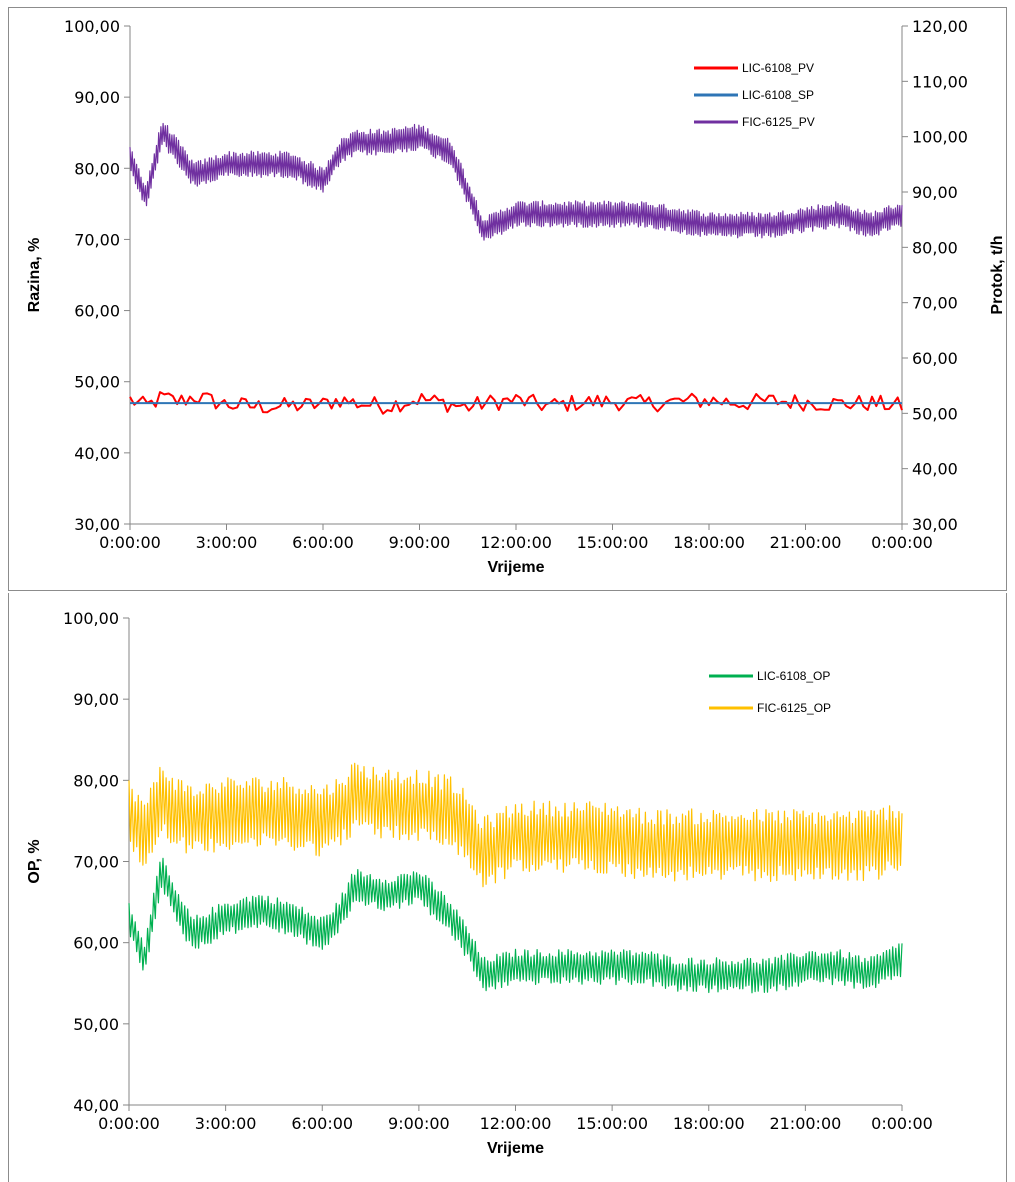 The width and height of the screenshot is (1015, 1182). I want to click on y2-axis-title: Protok, t/h, so click(997, 274).